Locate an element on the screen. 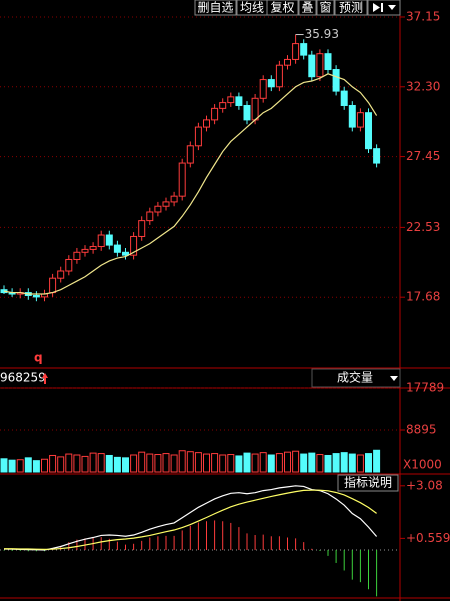 This screenshot has height=601, width=450. indicator-dropdown: 成交量 is located at coordinates (356, 378).